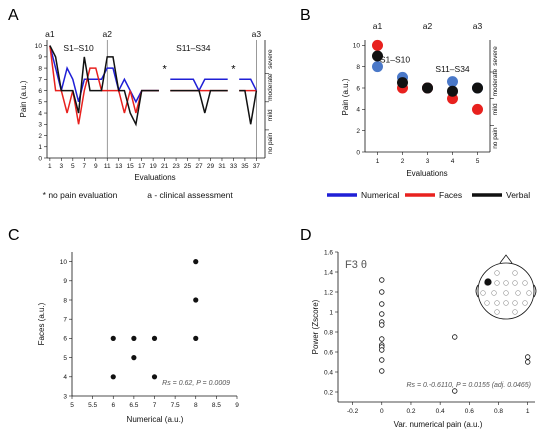 Image resolution: width=550 pixels, height=439 pixels. I want to click on a-severity-label: no pain, so click(270, 143).